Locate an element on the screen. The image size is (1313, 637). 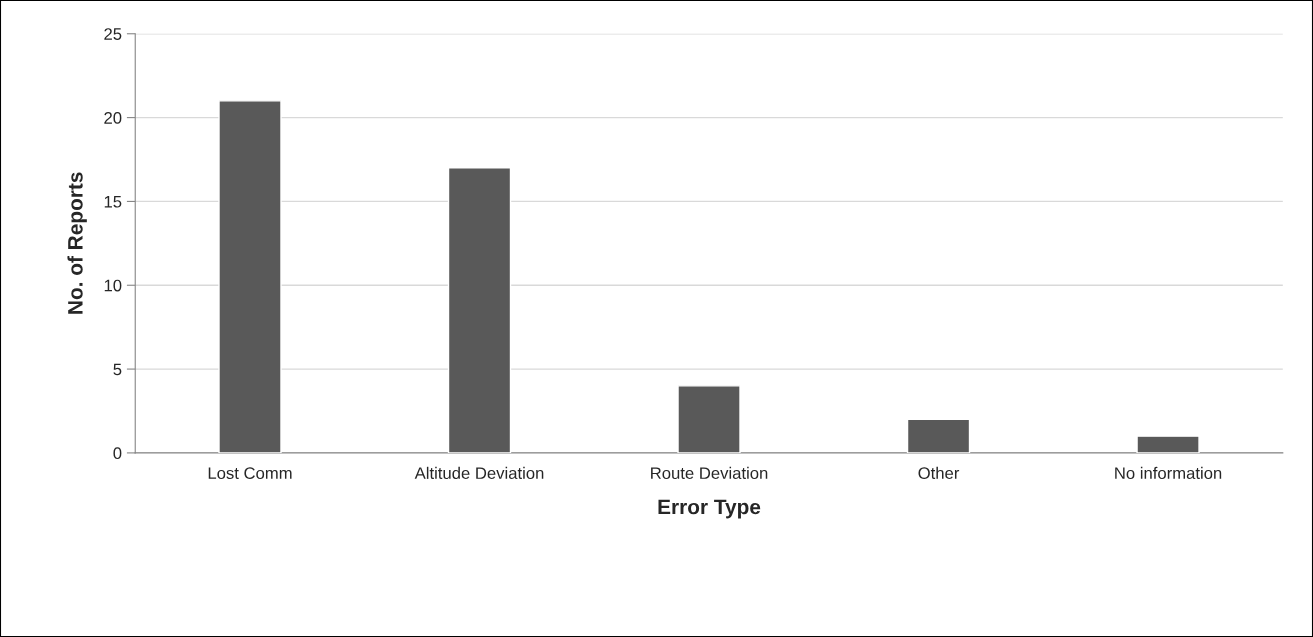
y-tick-label: 20 is located at coordinates (113, 117).